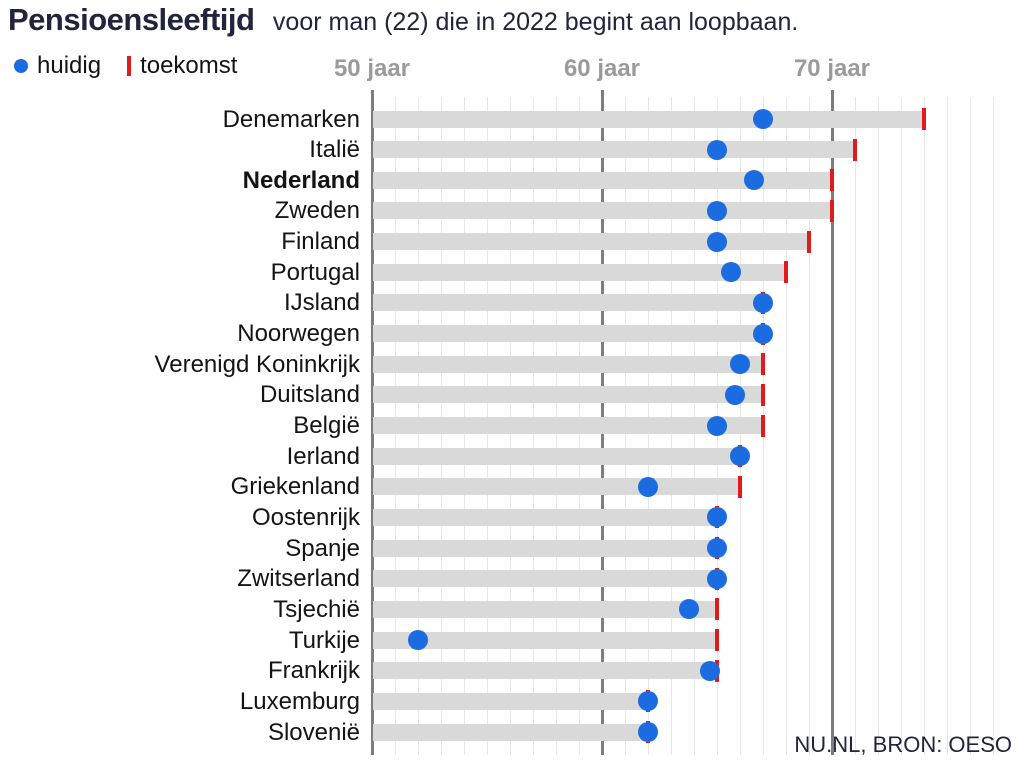 The width and height of the screenshot is (1024, 768). Describe the element at coordinates (372, 68) in the screenshot. I see `axis-tick-label: 50 jaar` at that location.